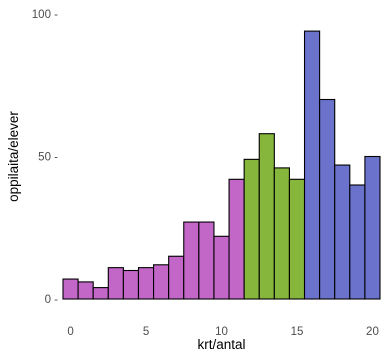  I want to click on y-tick-label: 100 -, so click(45, 15).